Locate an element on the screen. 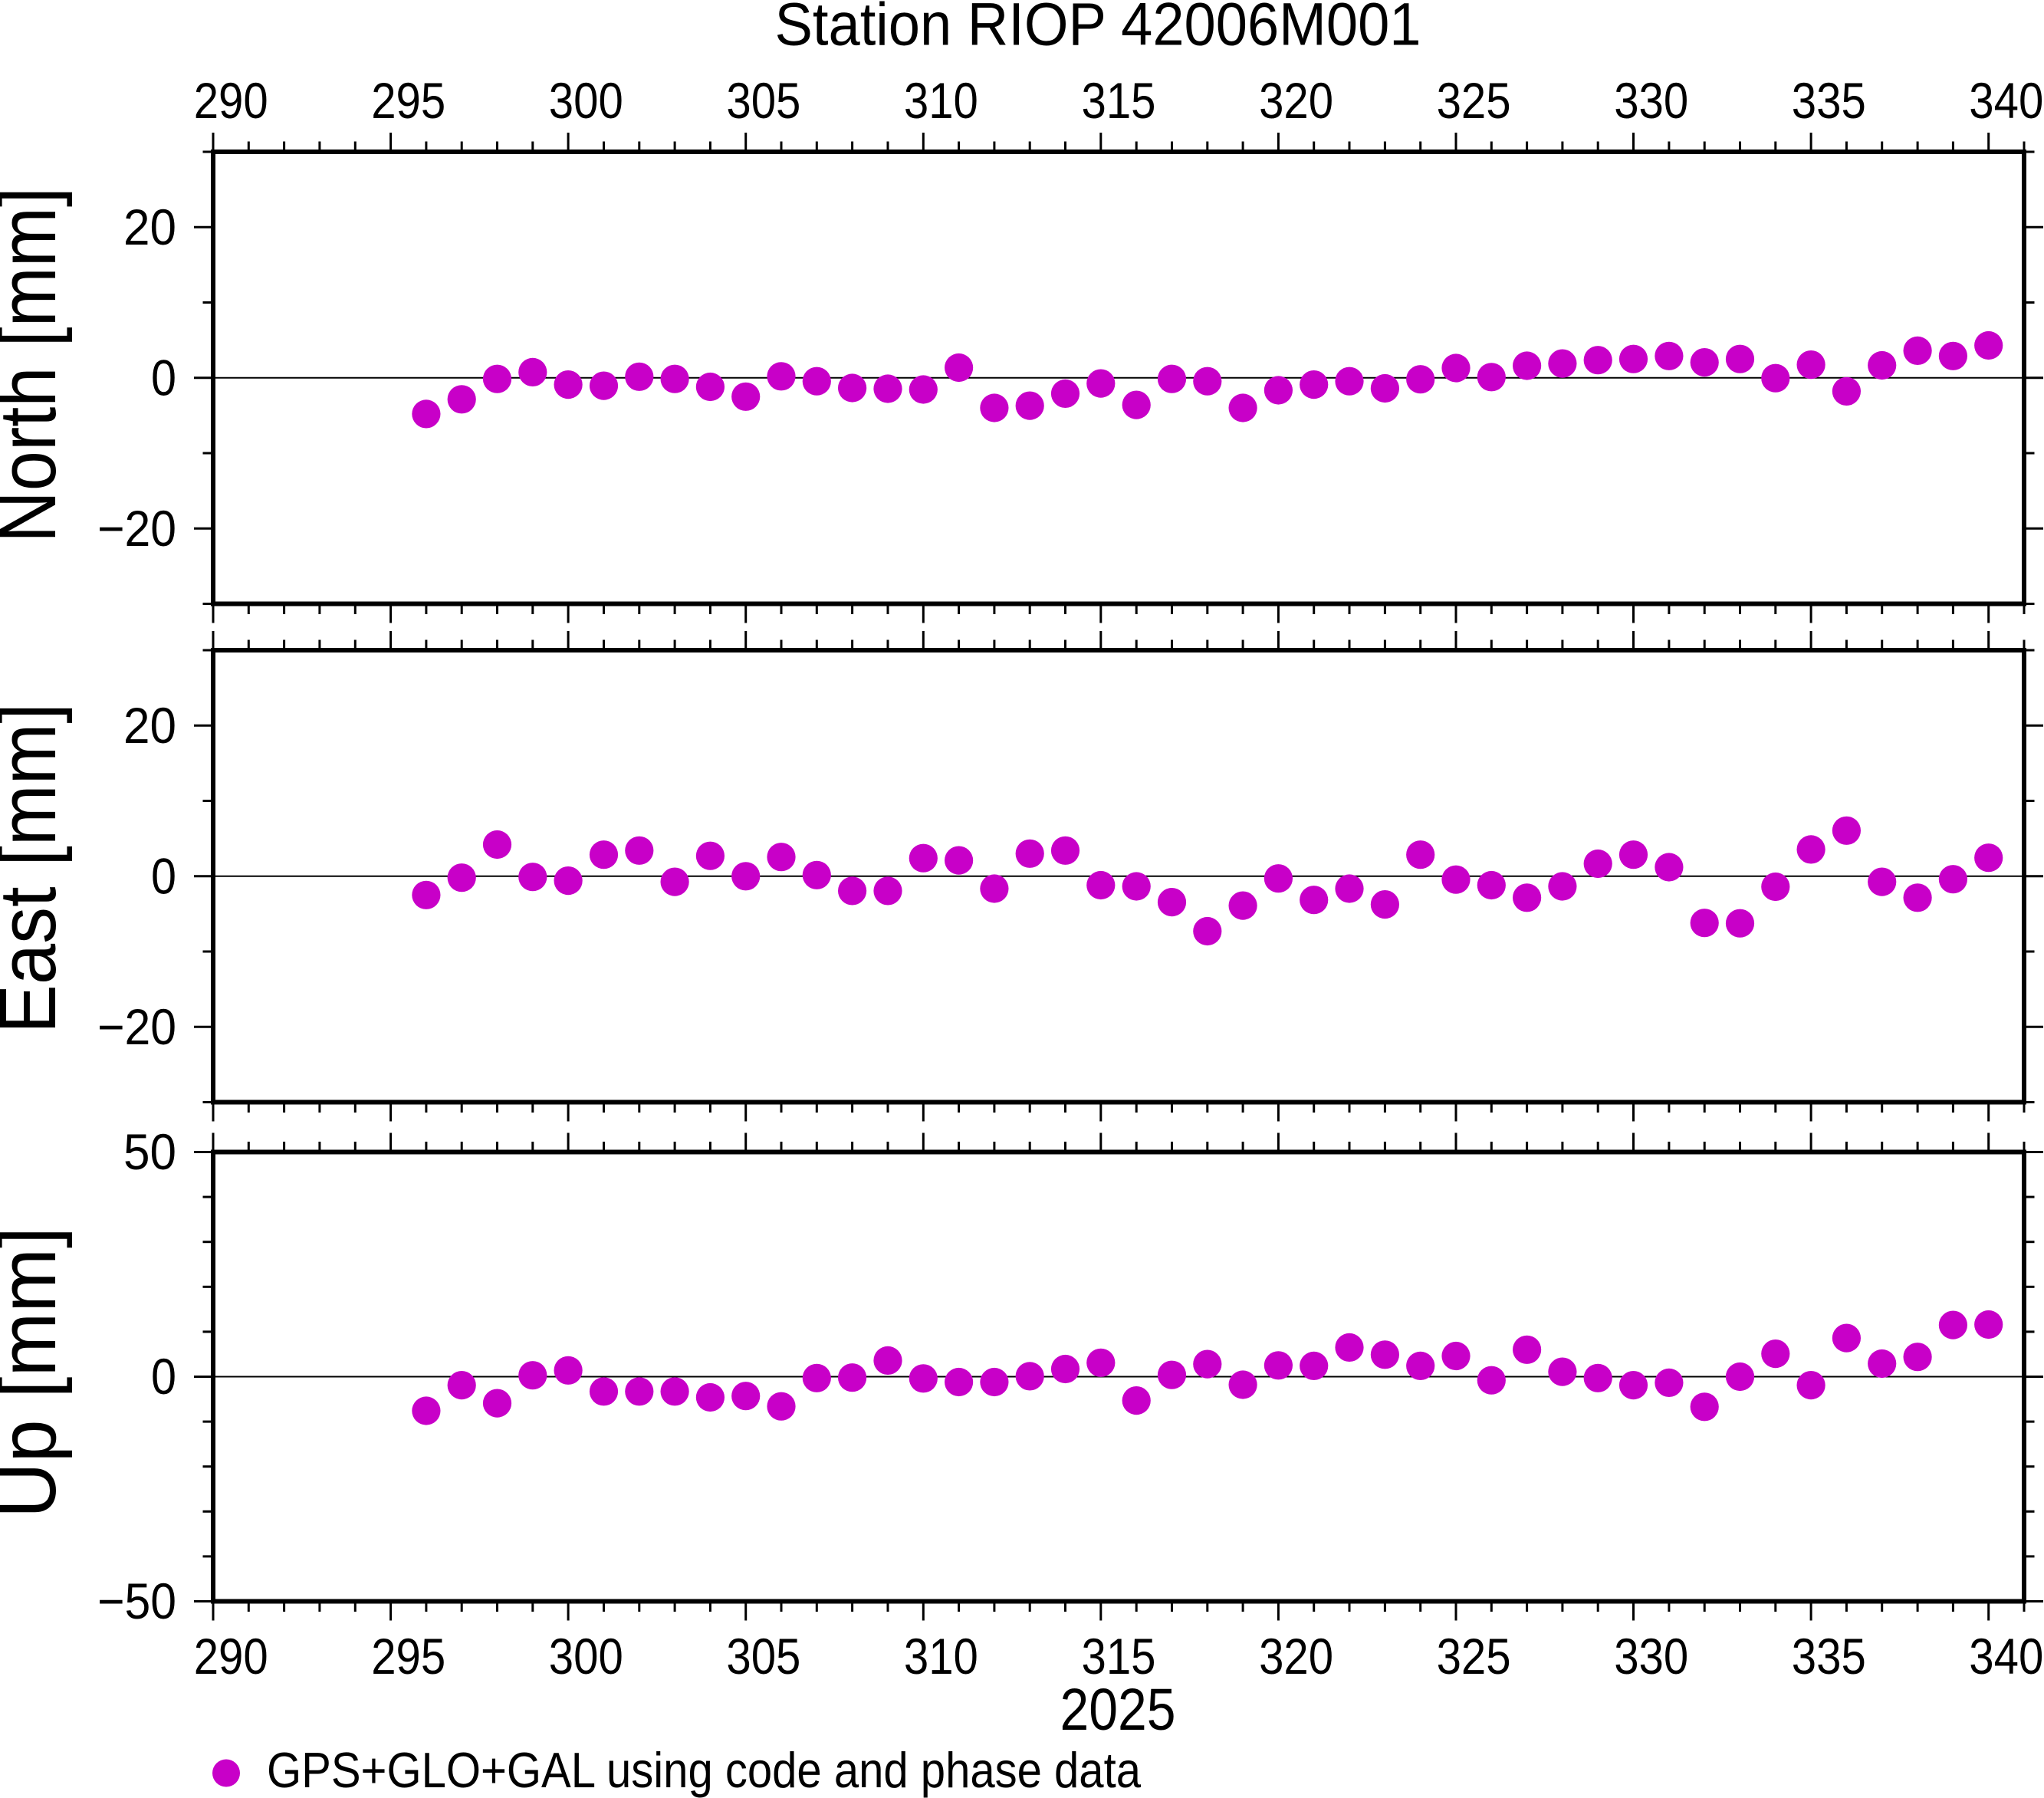  svg-text: −50 is located at coordinates (136, 1601).